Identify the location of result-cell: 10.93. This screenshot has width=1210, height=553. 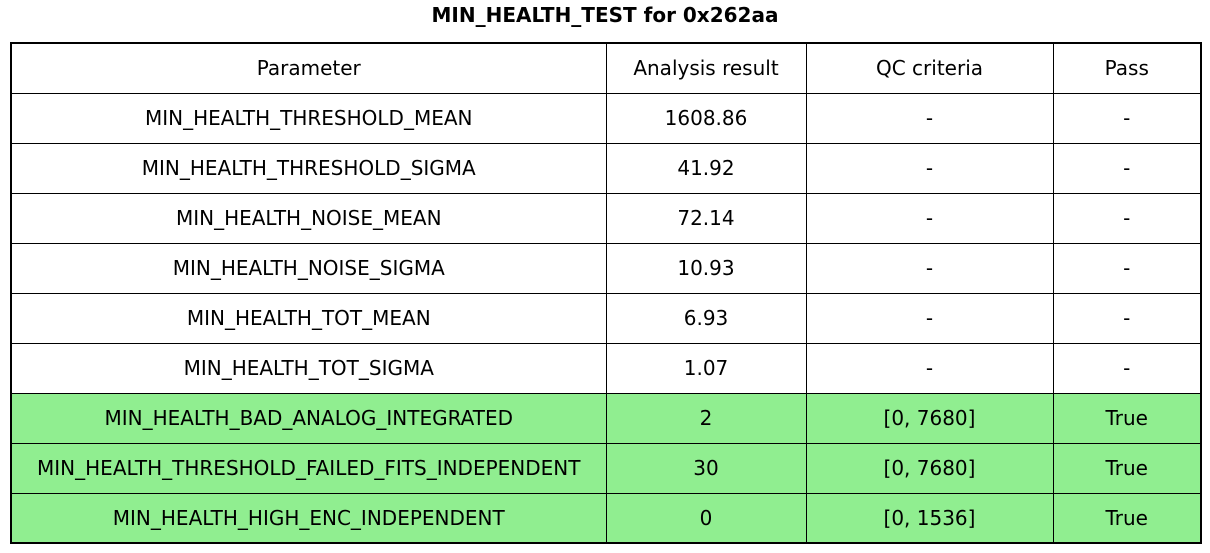
(706, 268).